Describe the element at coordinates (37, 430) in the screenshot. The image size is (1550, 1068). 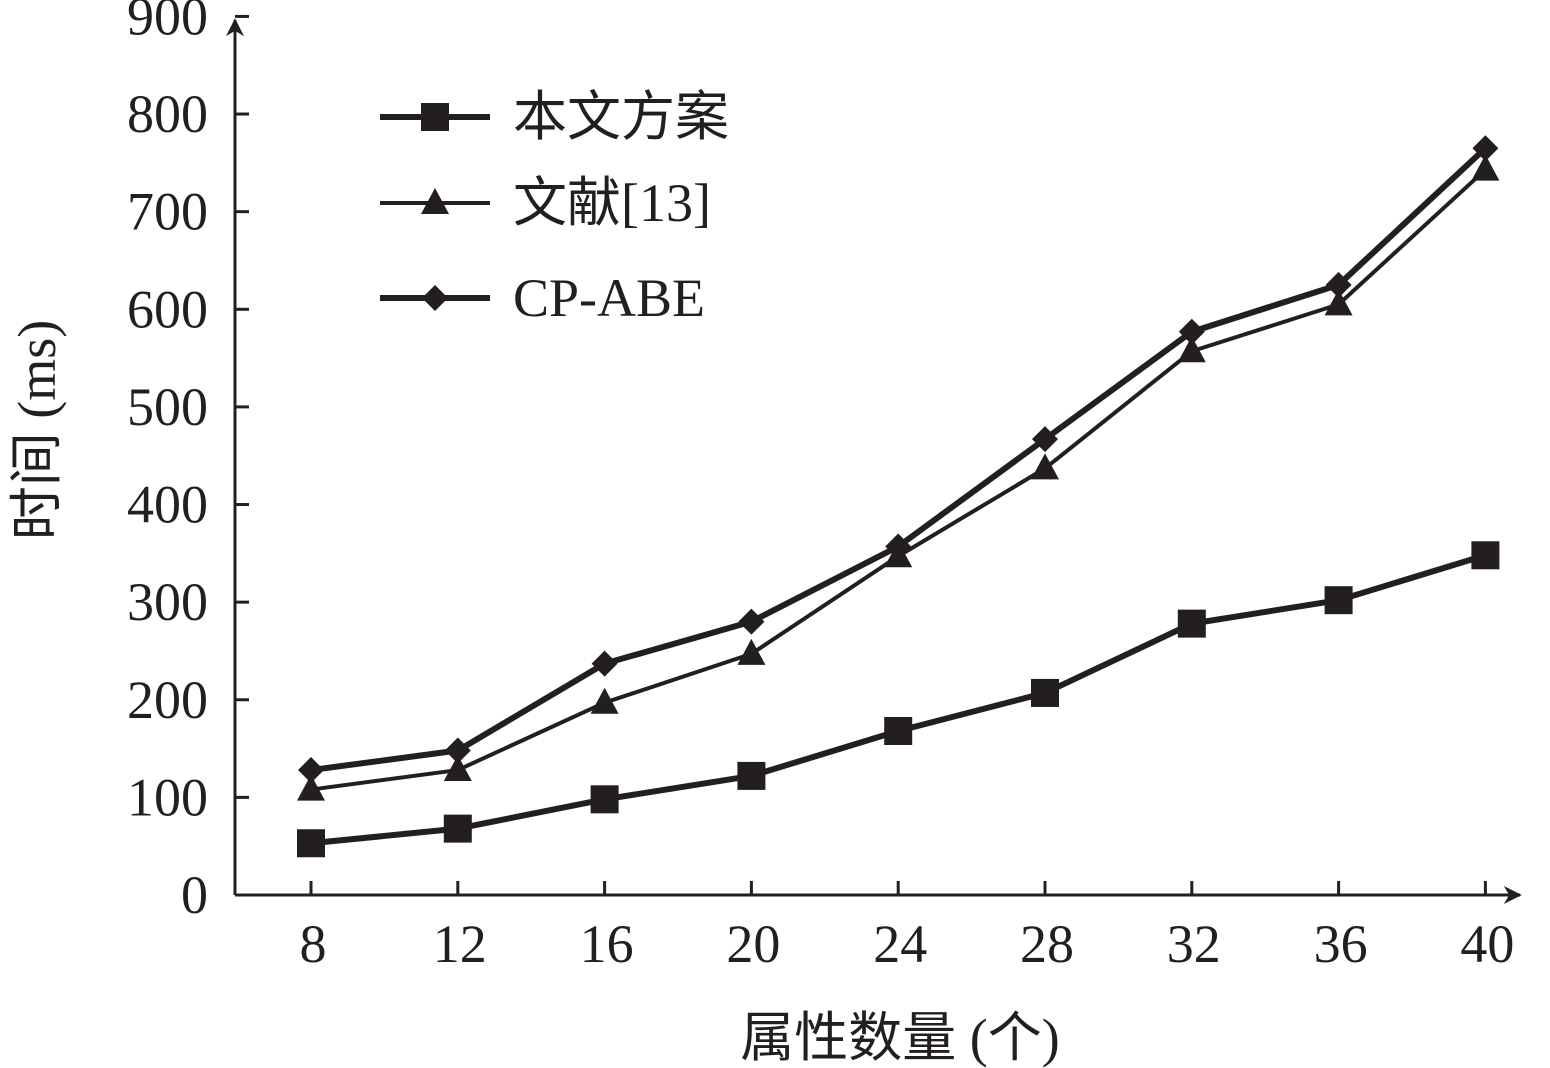
I see `y-axis-title: 时间 (ms)` at that location.